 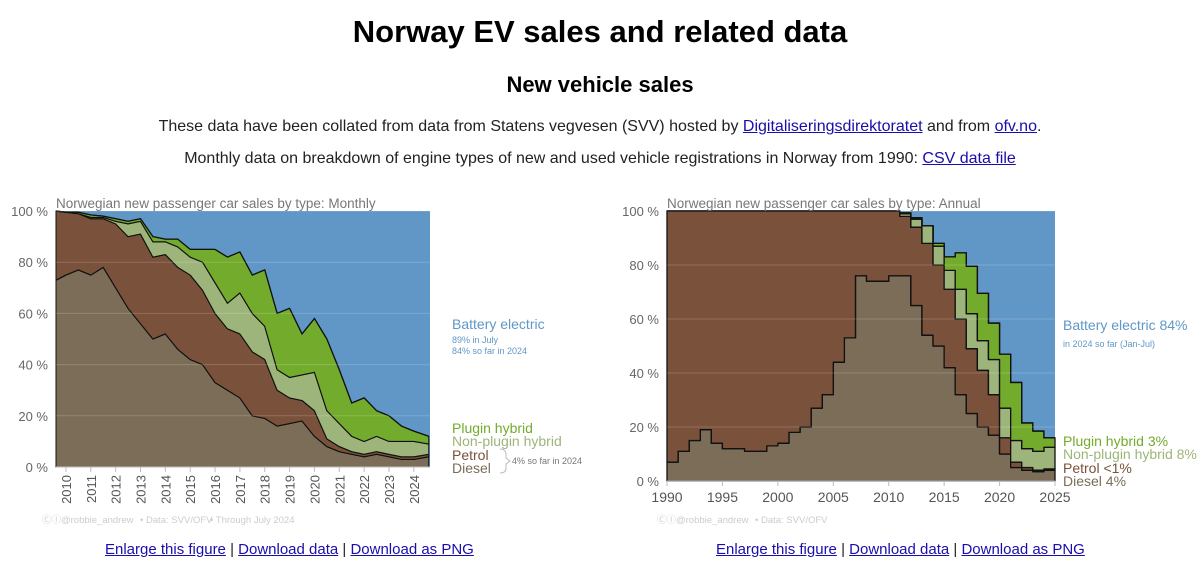 What do you see at coordinates (140, 489) in the screenshot?
I see `x-tick-label: 2013` at bounding box center [140, 489].